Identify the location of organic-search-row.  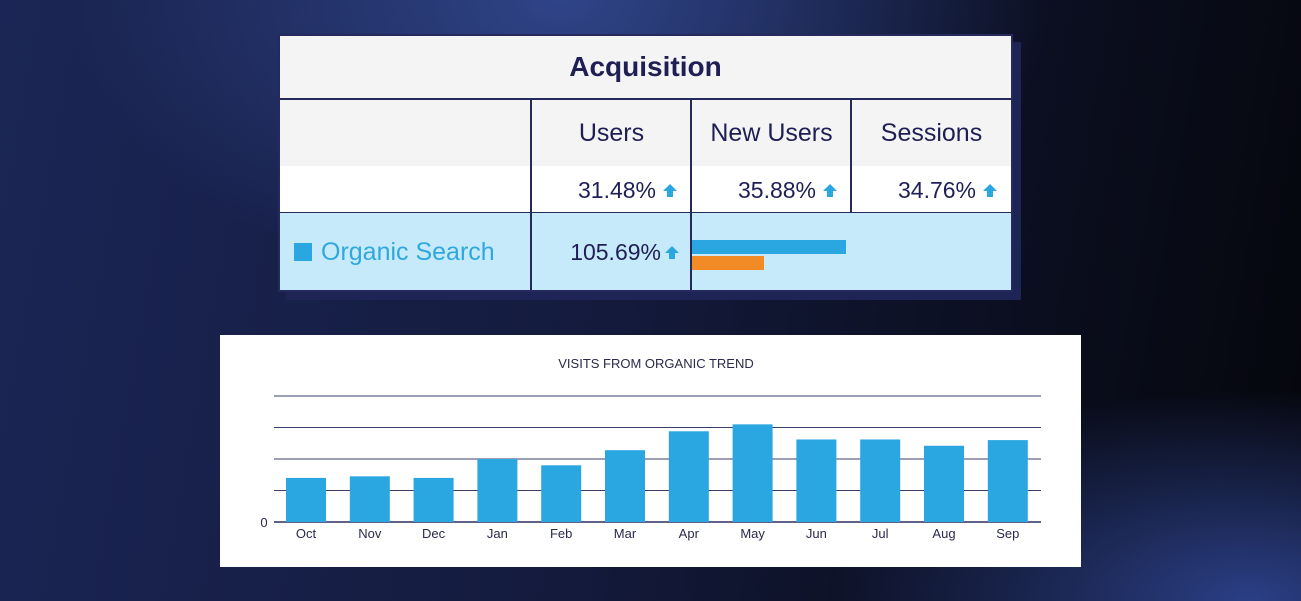
(645, 251).